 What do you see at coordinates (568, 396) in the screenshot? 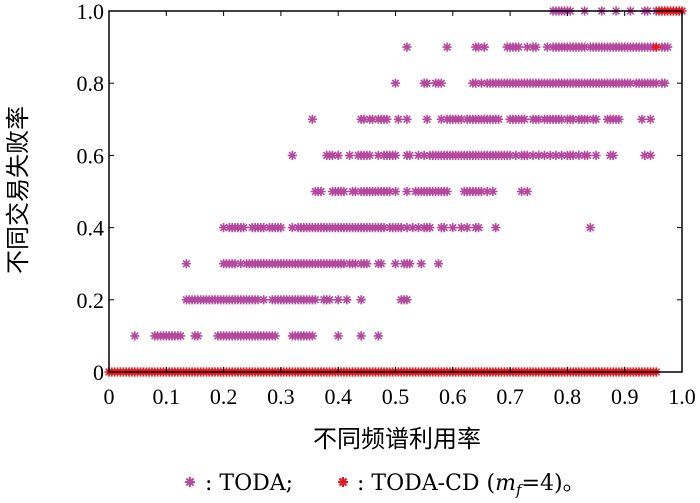
I see `x-tick-label: 0.8` at bounding box center [568, 396].